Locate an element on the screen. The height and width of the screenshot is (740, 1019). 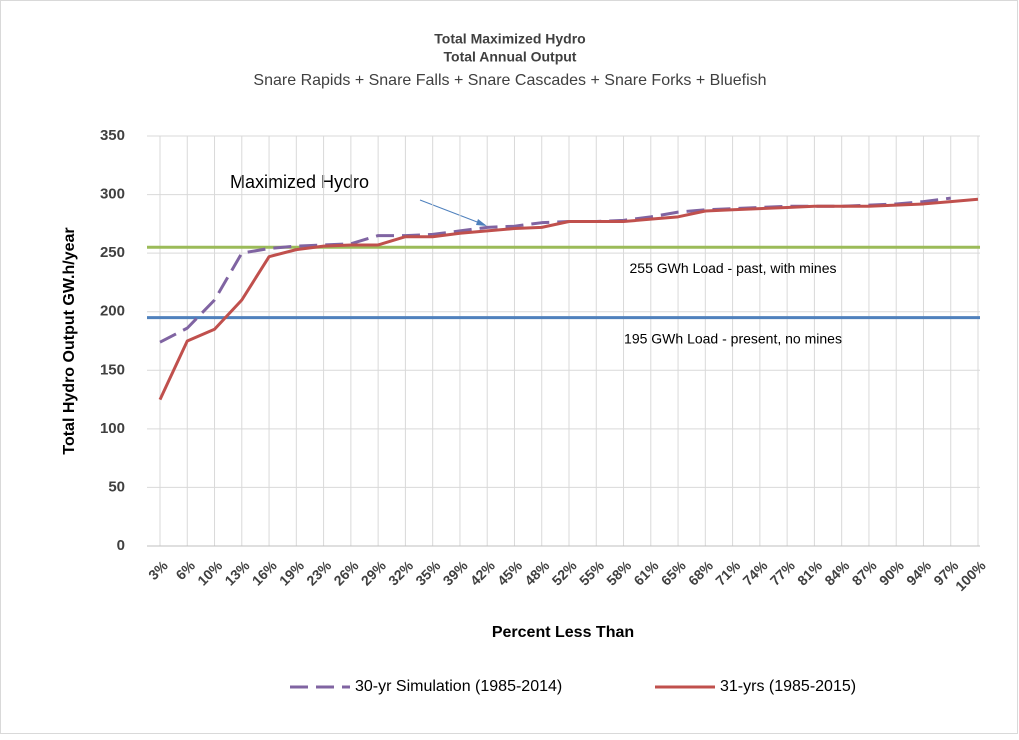
y-tick-label: 350 is located at coordinates (112, 135).